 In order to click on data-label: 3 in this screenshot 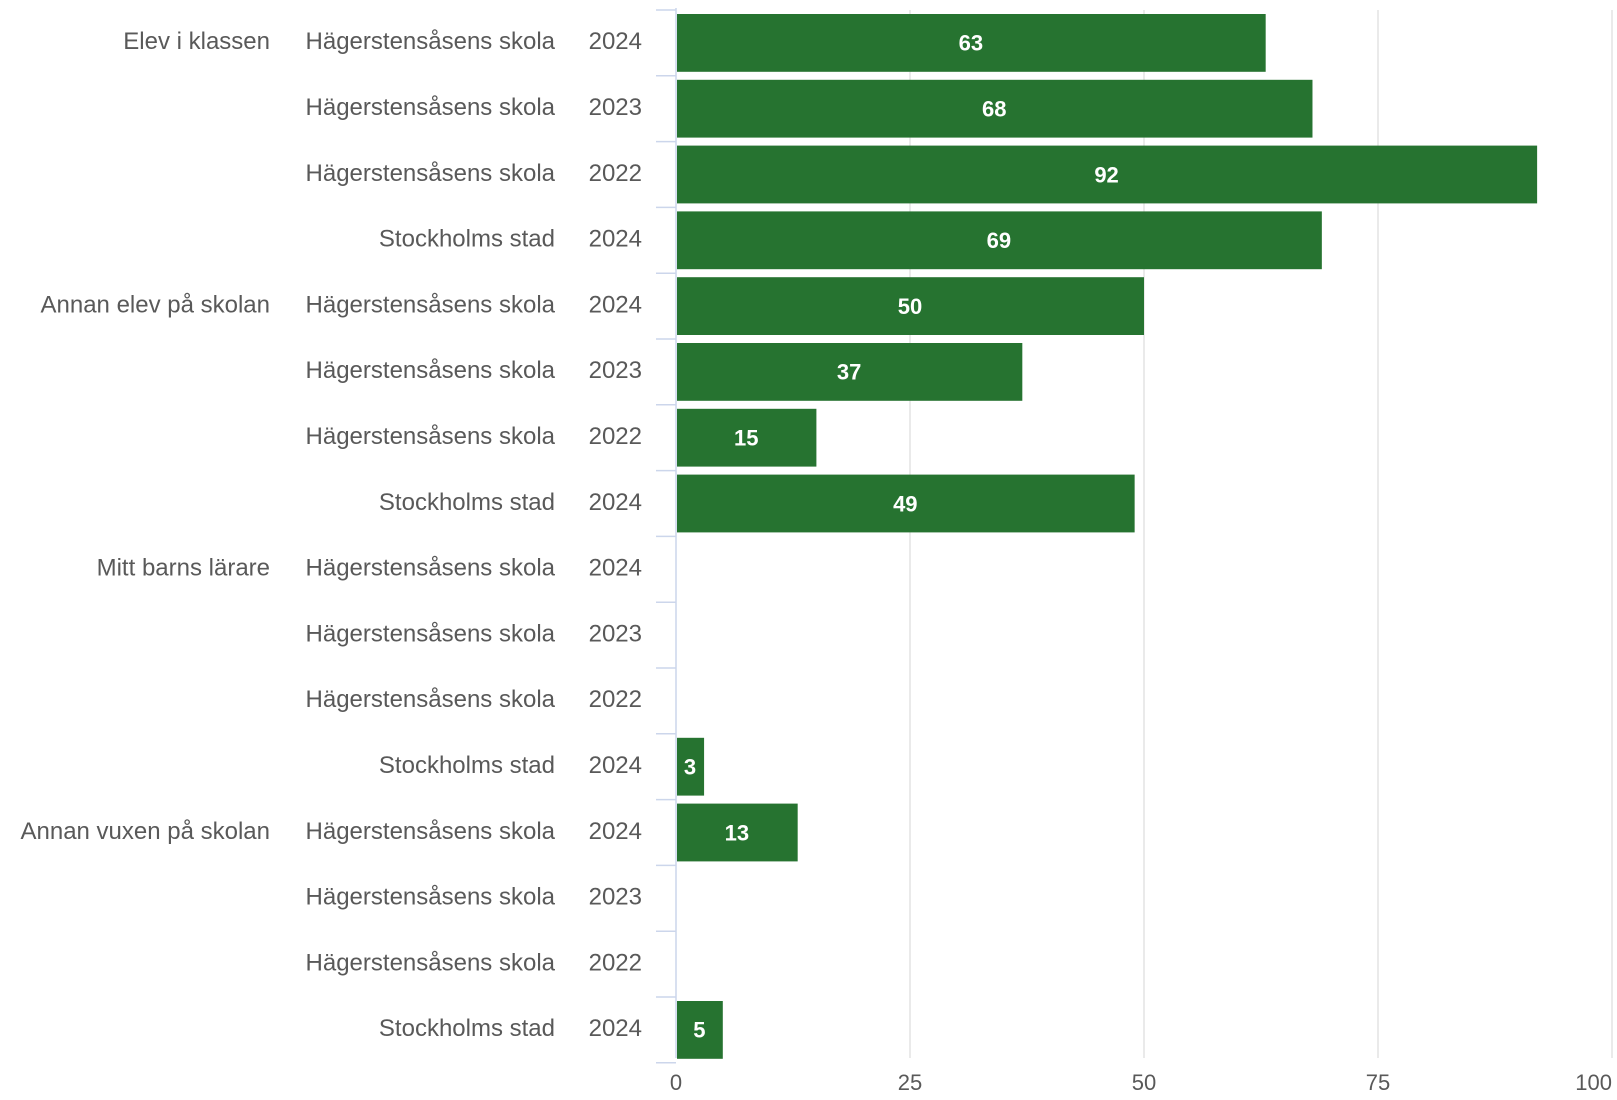, I will do `click(690, 767)`.